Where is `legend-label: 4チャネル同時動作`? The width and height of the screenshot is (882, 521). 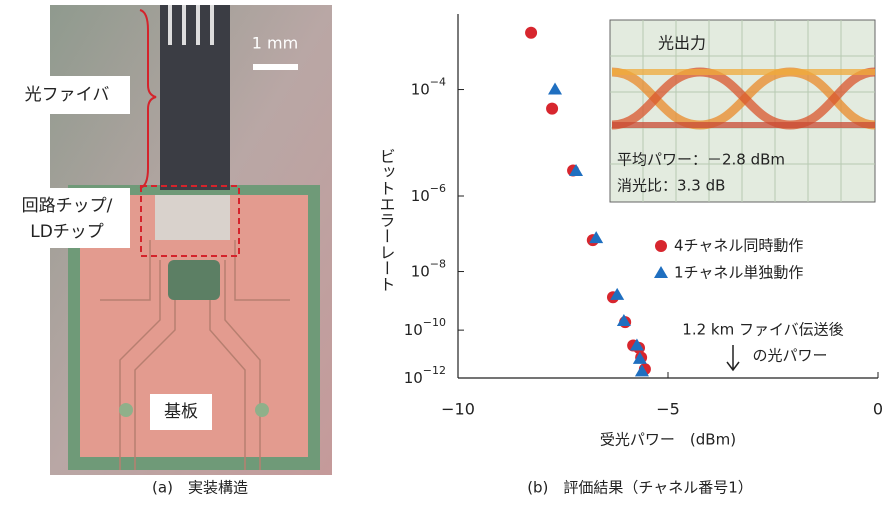 legend-label: 4チャネル同時動作 is located at coordinates (738, 246).